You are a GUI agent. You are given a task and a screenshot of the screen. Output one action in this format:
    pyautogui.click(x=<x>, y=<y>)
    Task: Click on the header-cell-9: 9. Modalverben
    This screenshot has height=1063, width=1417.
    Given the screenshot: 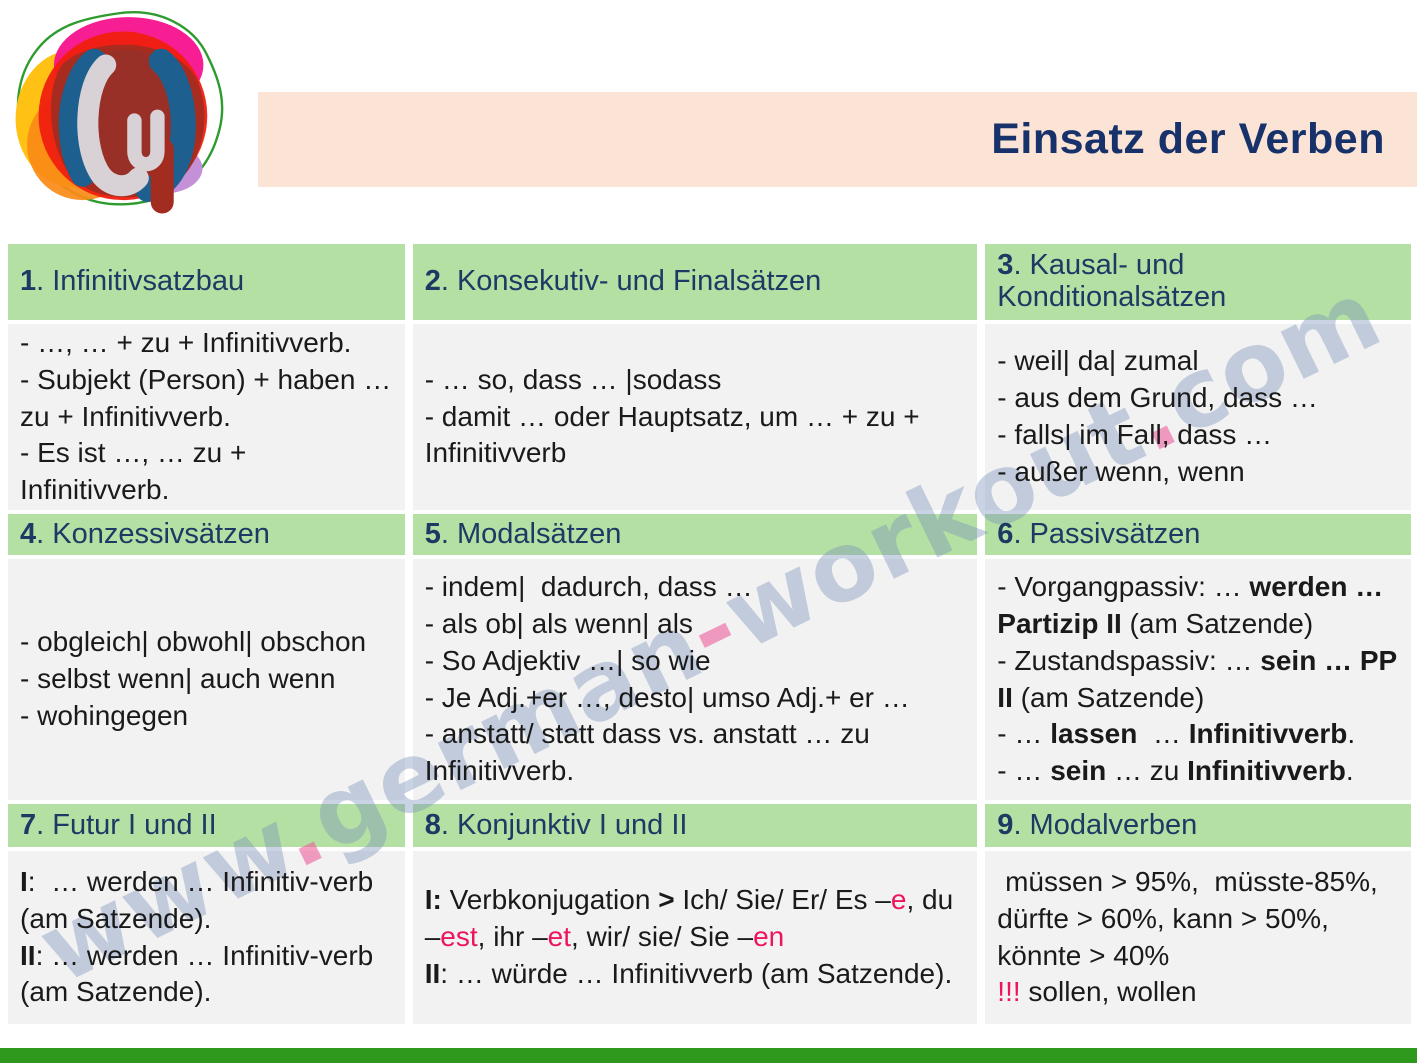 What is the action you would take?
    pyautogui.click(x=1198, y=825)
    